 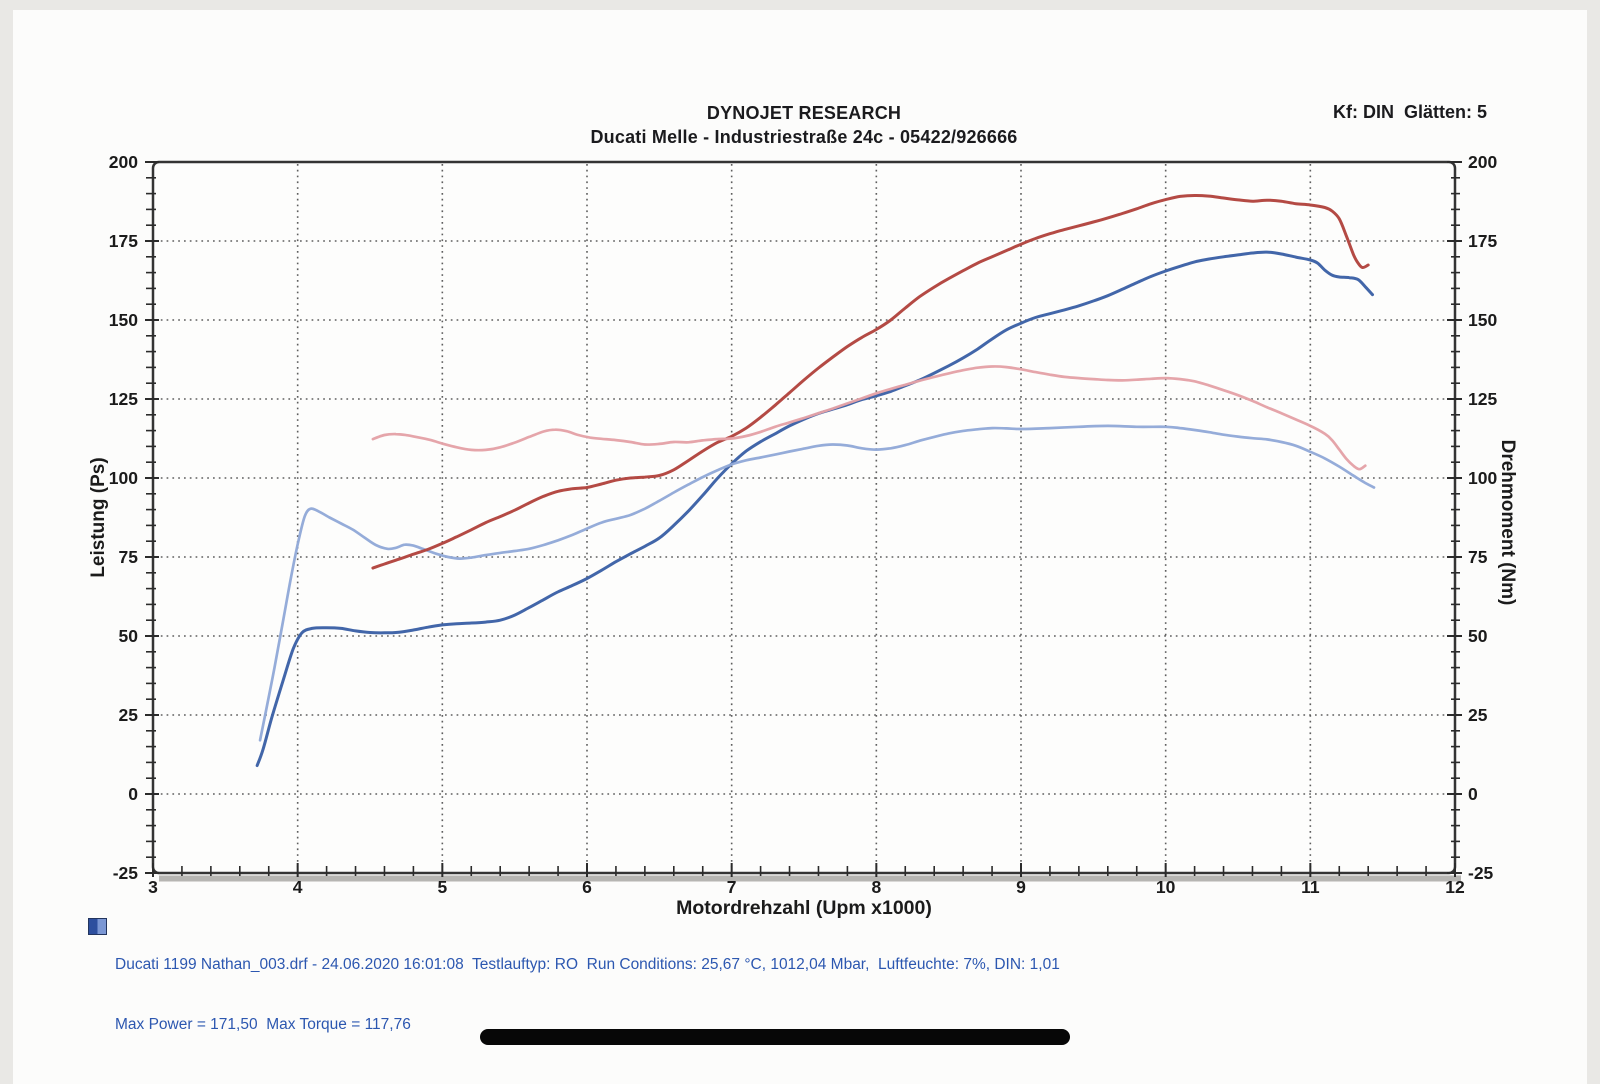 What do you see at coordinates (153, 887) in the screenshot?
I see `svg-text: 3` at bounding box center [153, 887].